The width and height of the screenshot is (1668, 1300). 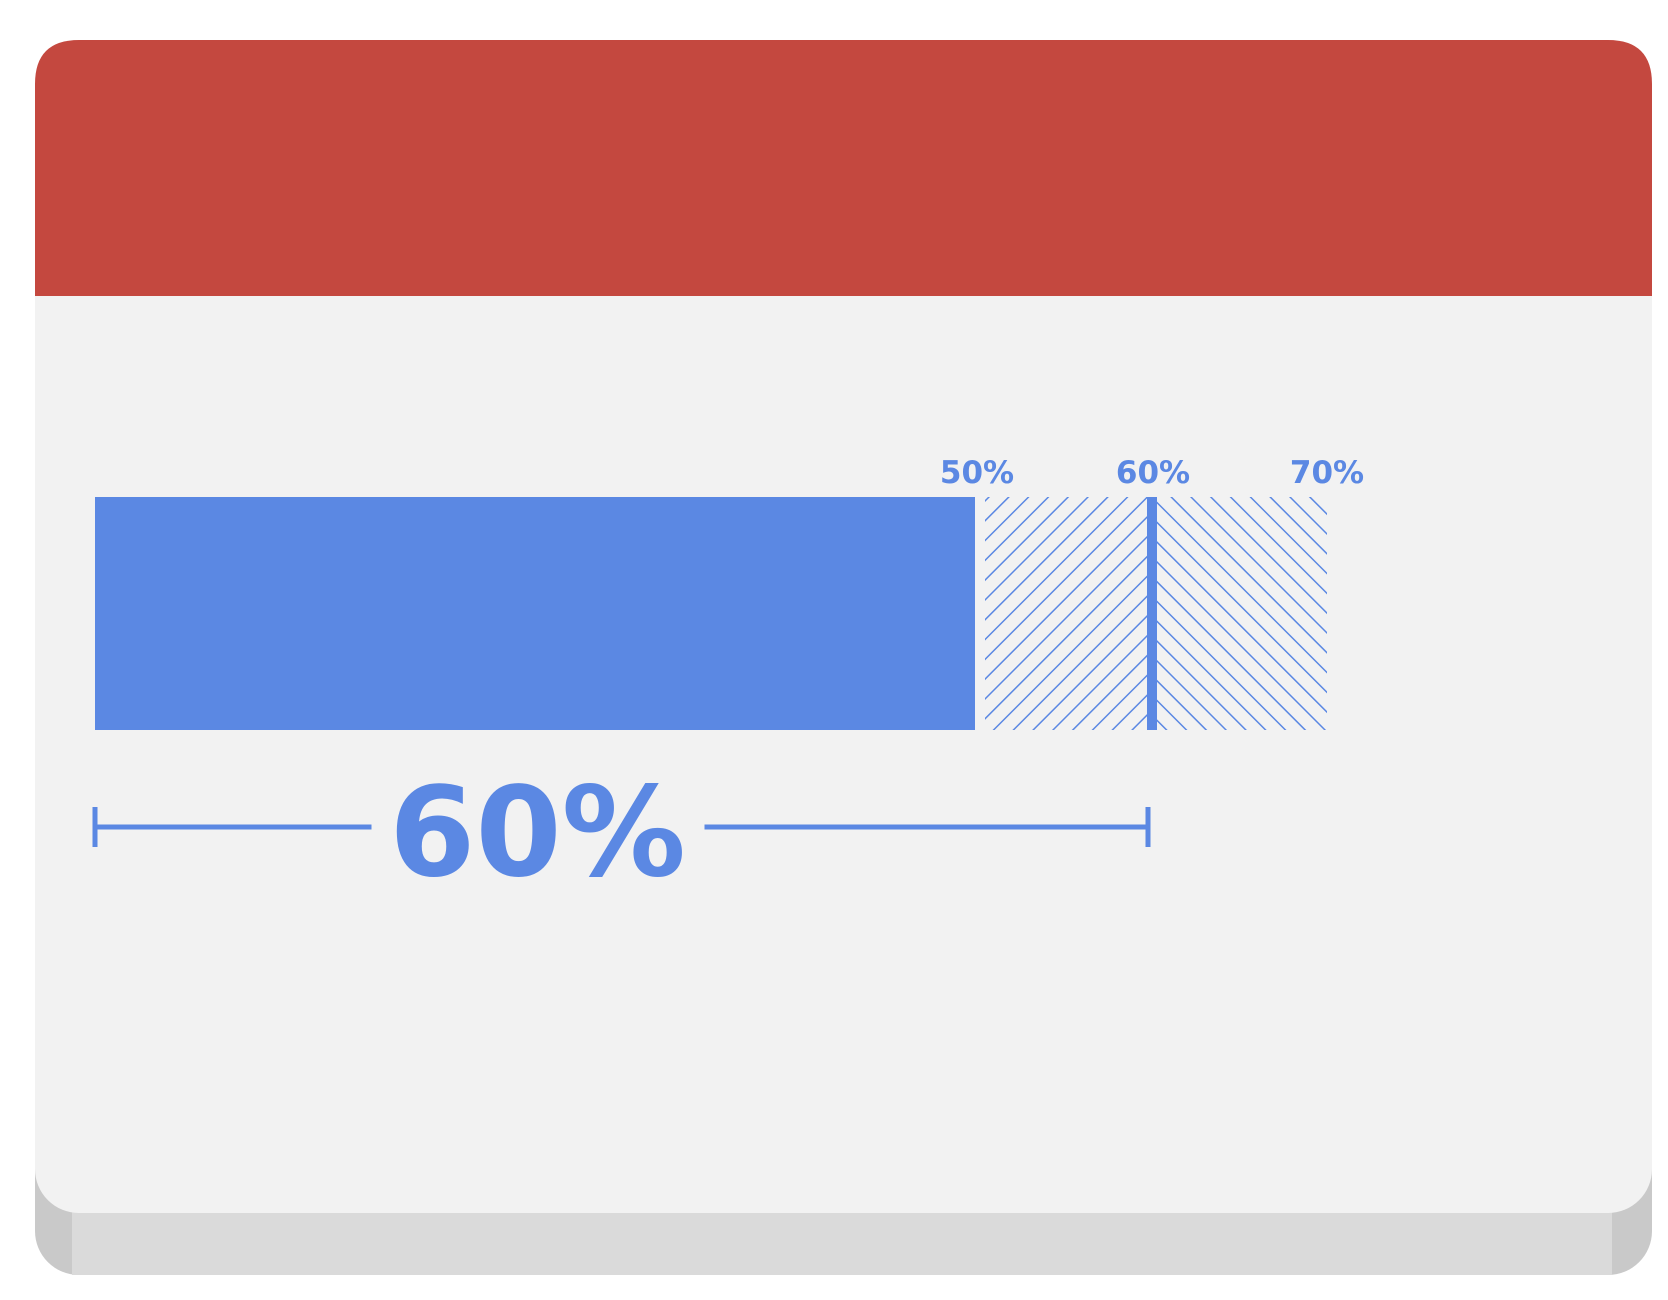 I want to click on tick-label-70: 70%, so click(x=1327, y=473).